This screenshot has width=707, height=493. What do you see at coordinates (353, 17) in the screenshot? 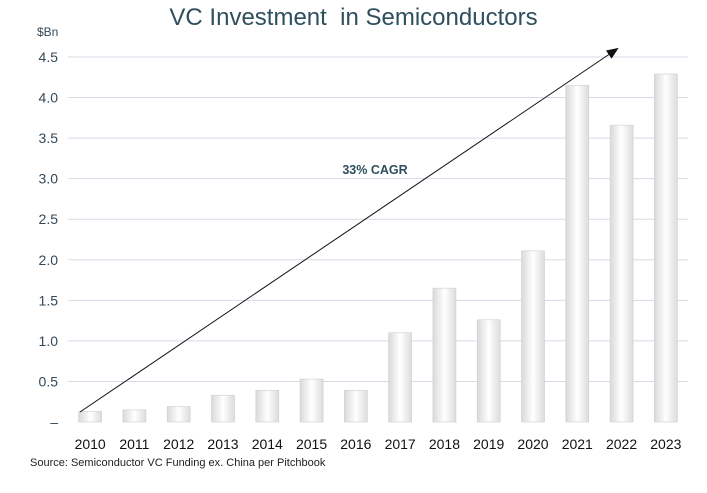
I see `chart-title: VC Investment in Semiconductors` at bounding box center [353, 17].